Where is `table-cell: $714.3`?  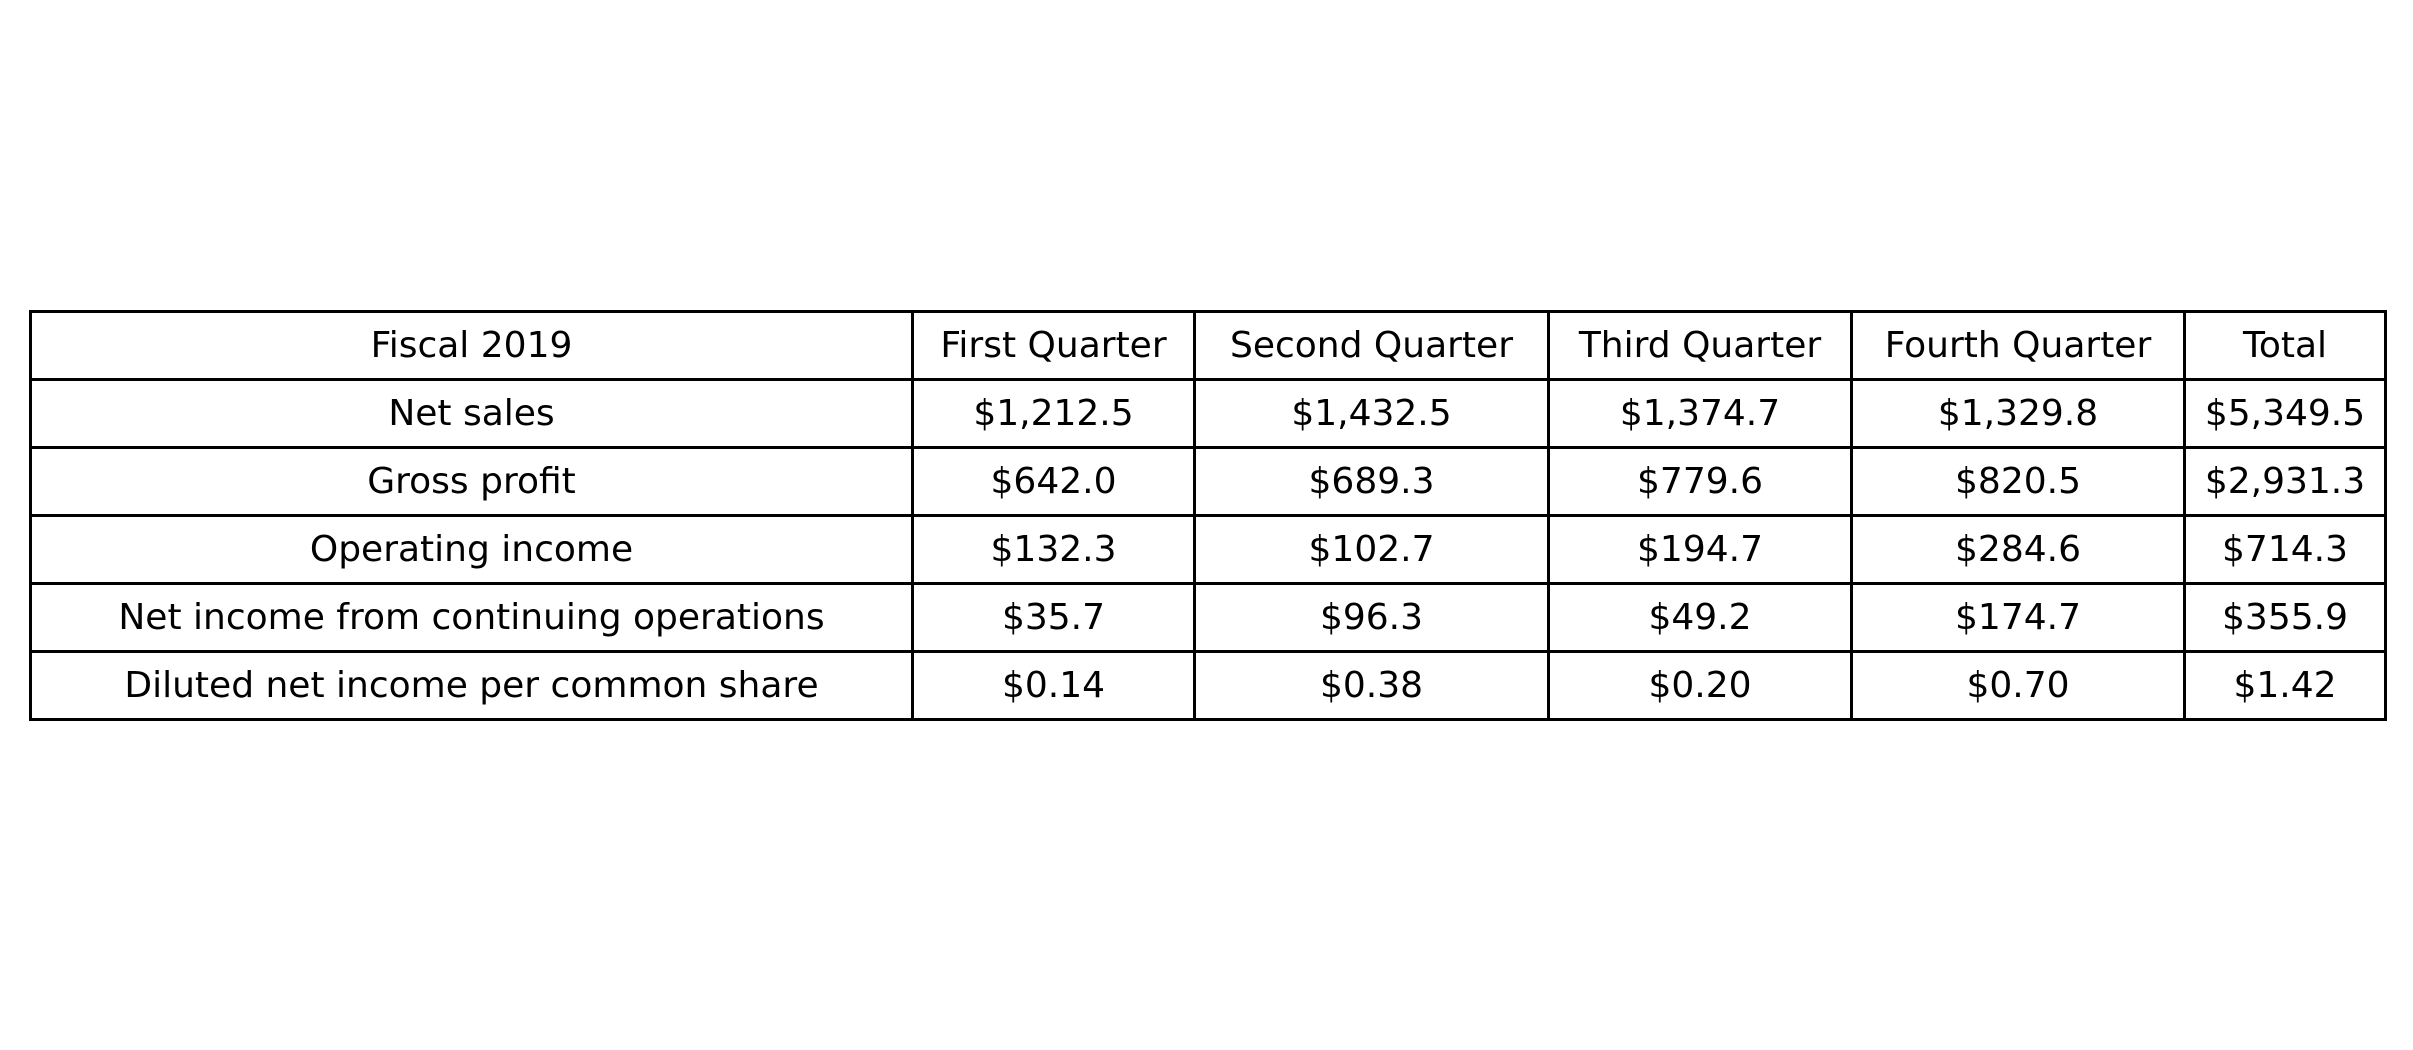
table-cell: $714.3 is located at coordinates (2285, 549).